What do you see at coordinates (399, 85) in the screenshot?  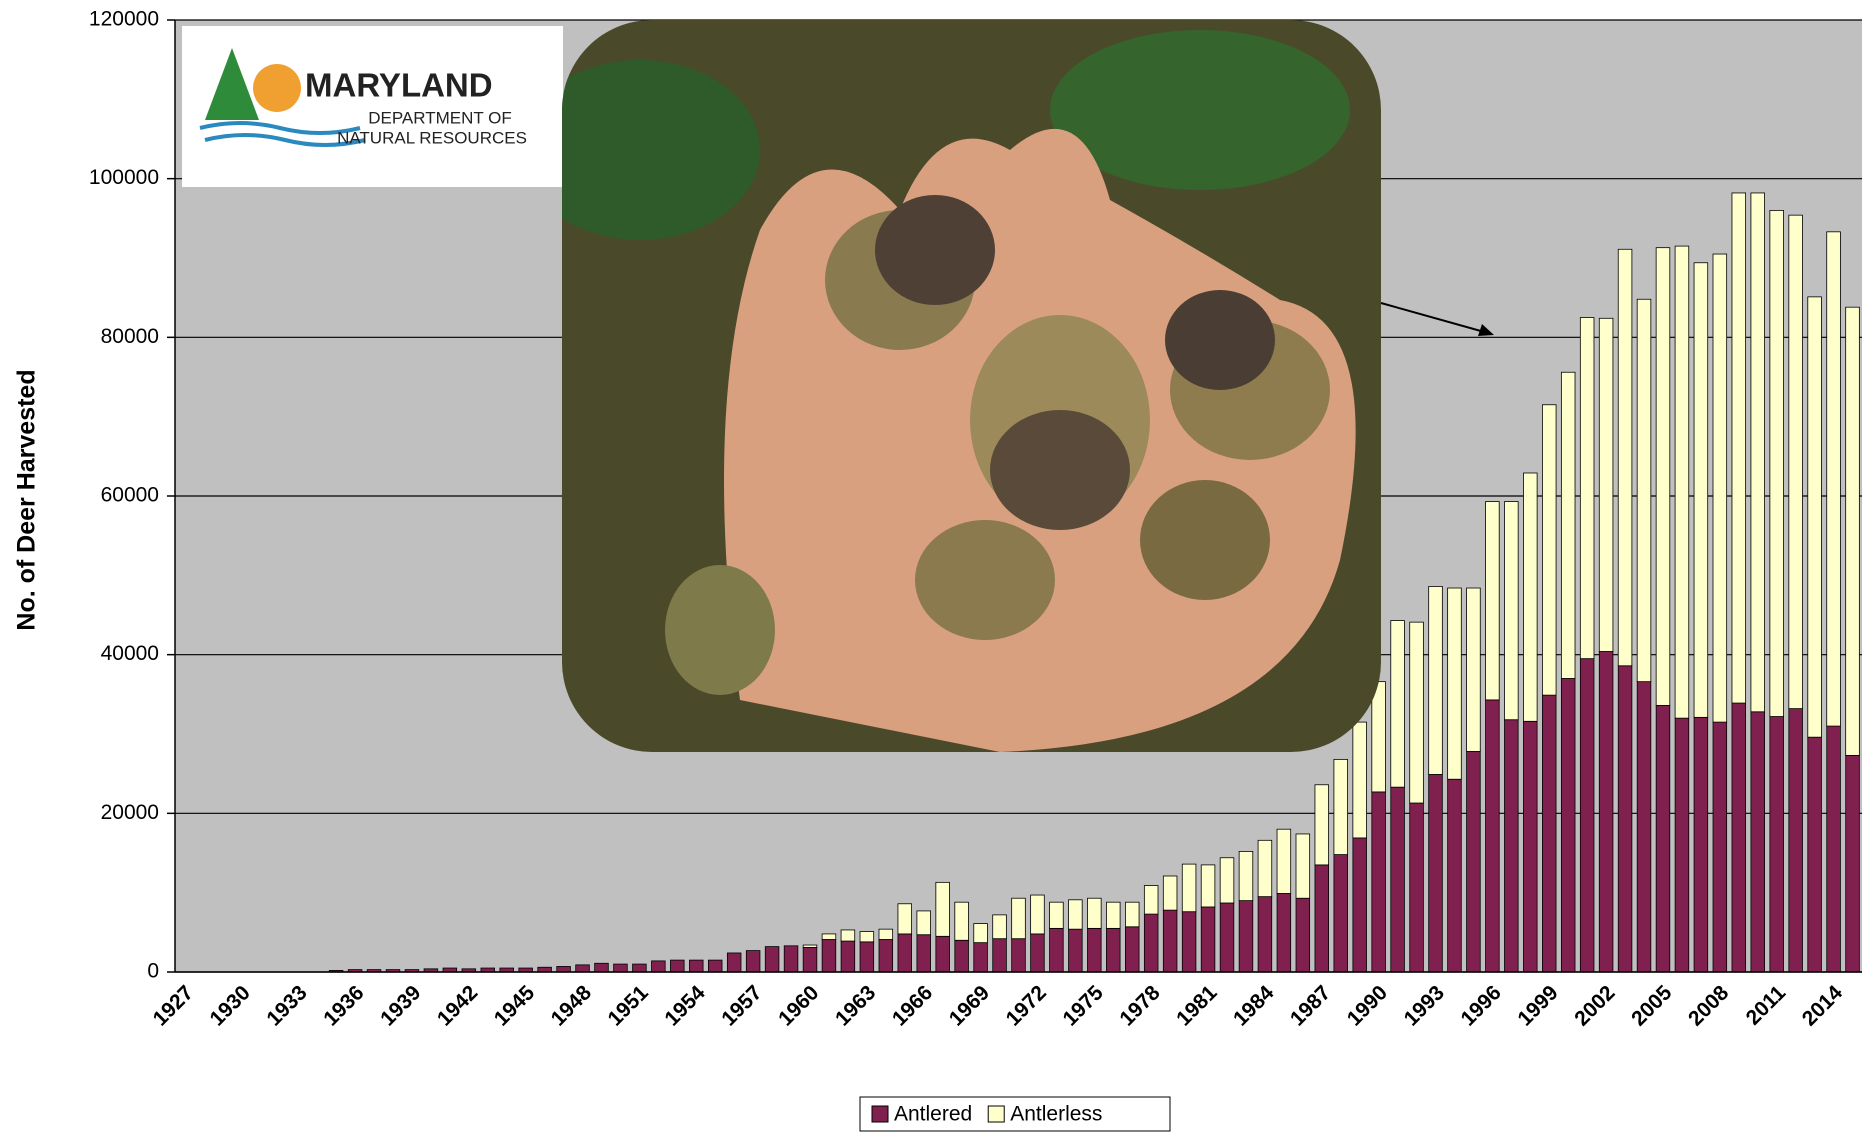 I see `logo-title: MARYLAND` at bounding box center [399, 85].